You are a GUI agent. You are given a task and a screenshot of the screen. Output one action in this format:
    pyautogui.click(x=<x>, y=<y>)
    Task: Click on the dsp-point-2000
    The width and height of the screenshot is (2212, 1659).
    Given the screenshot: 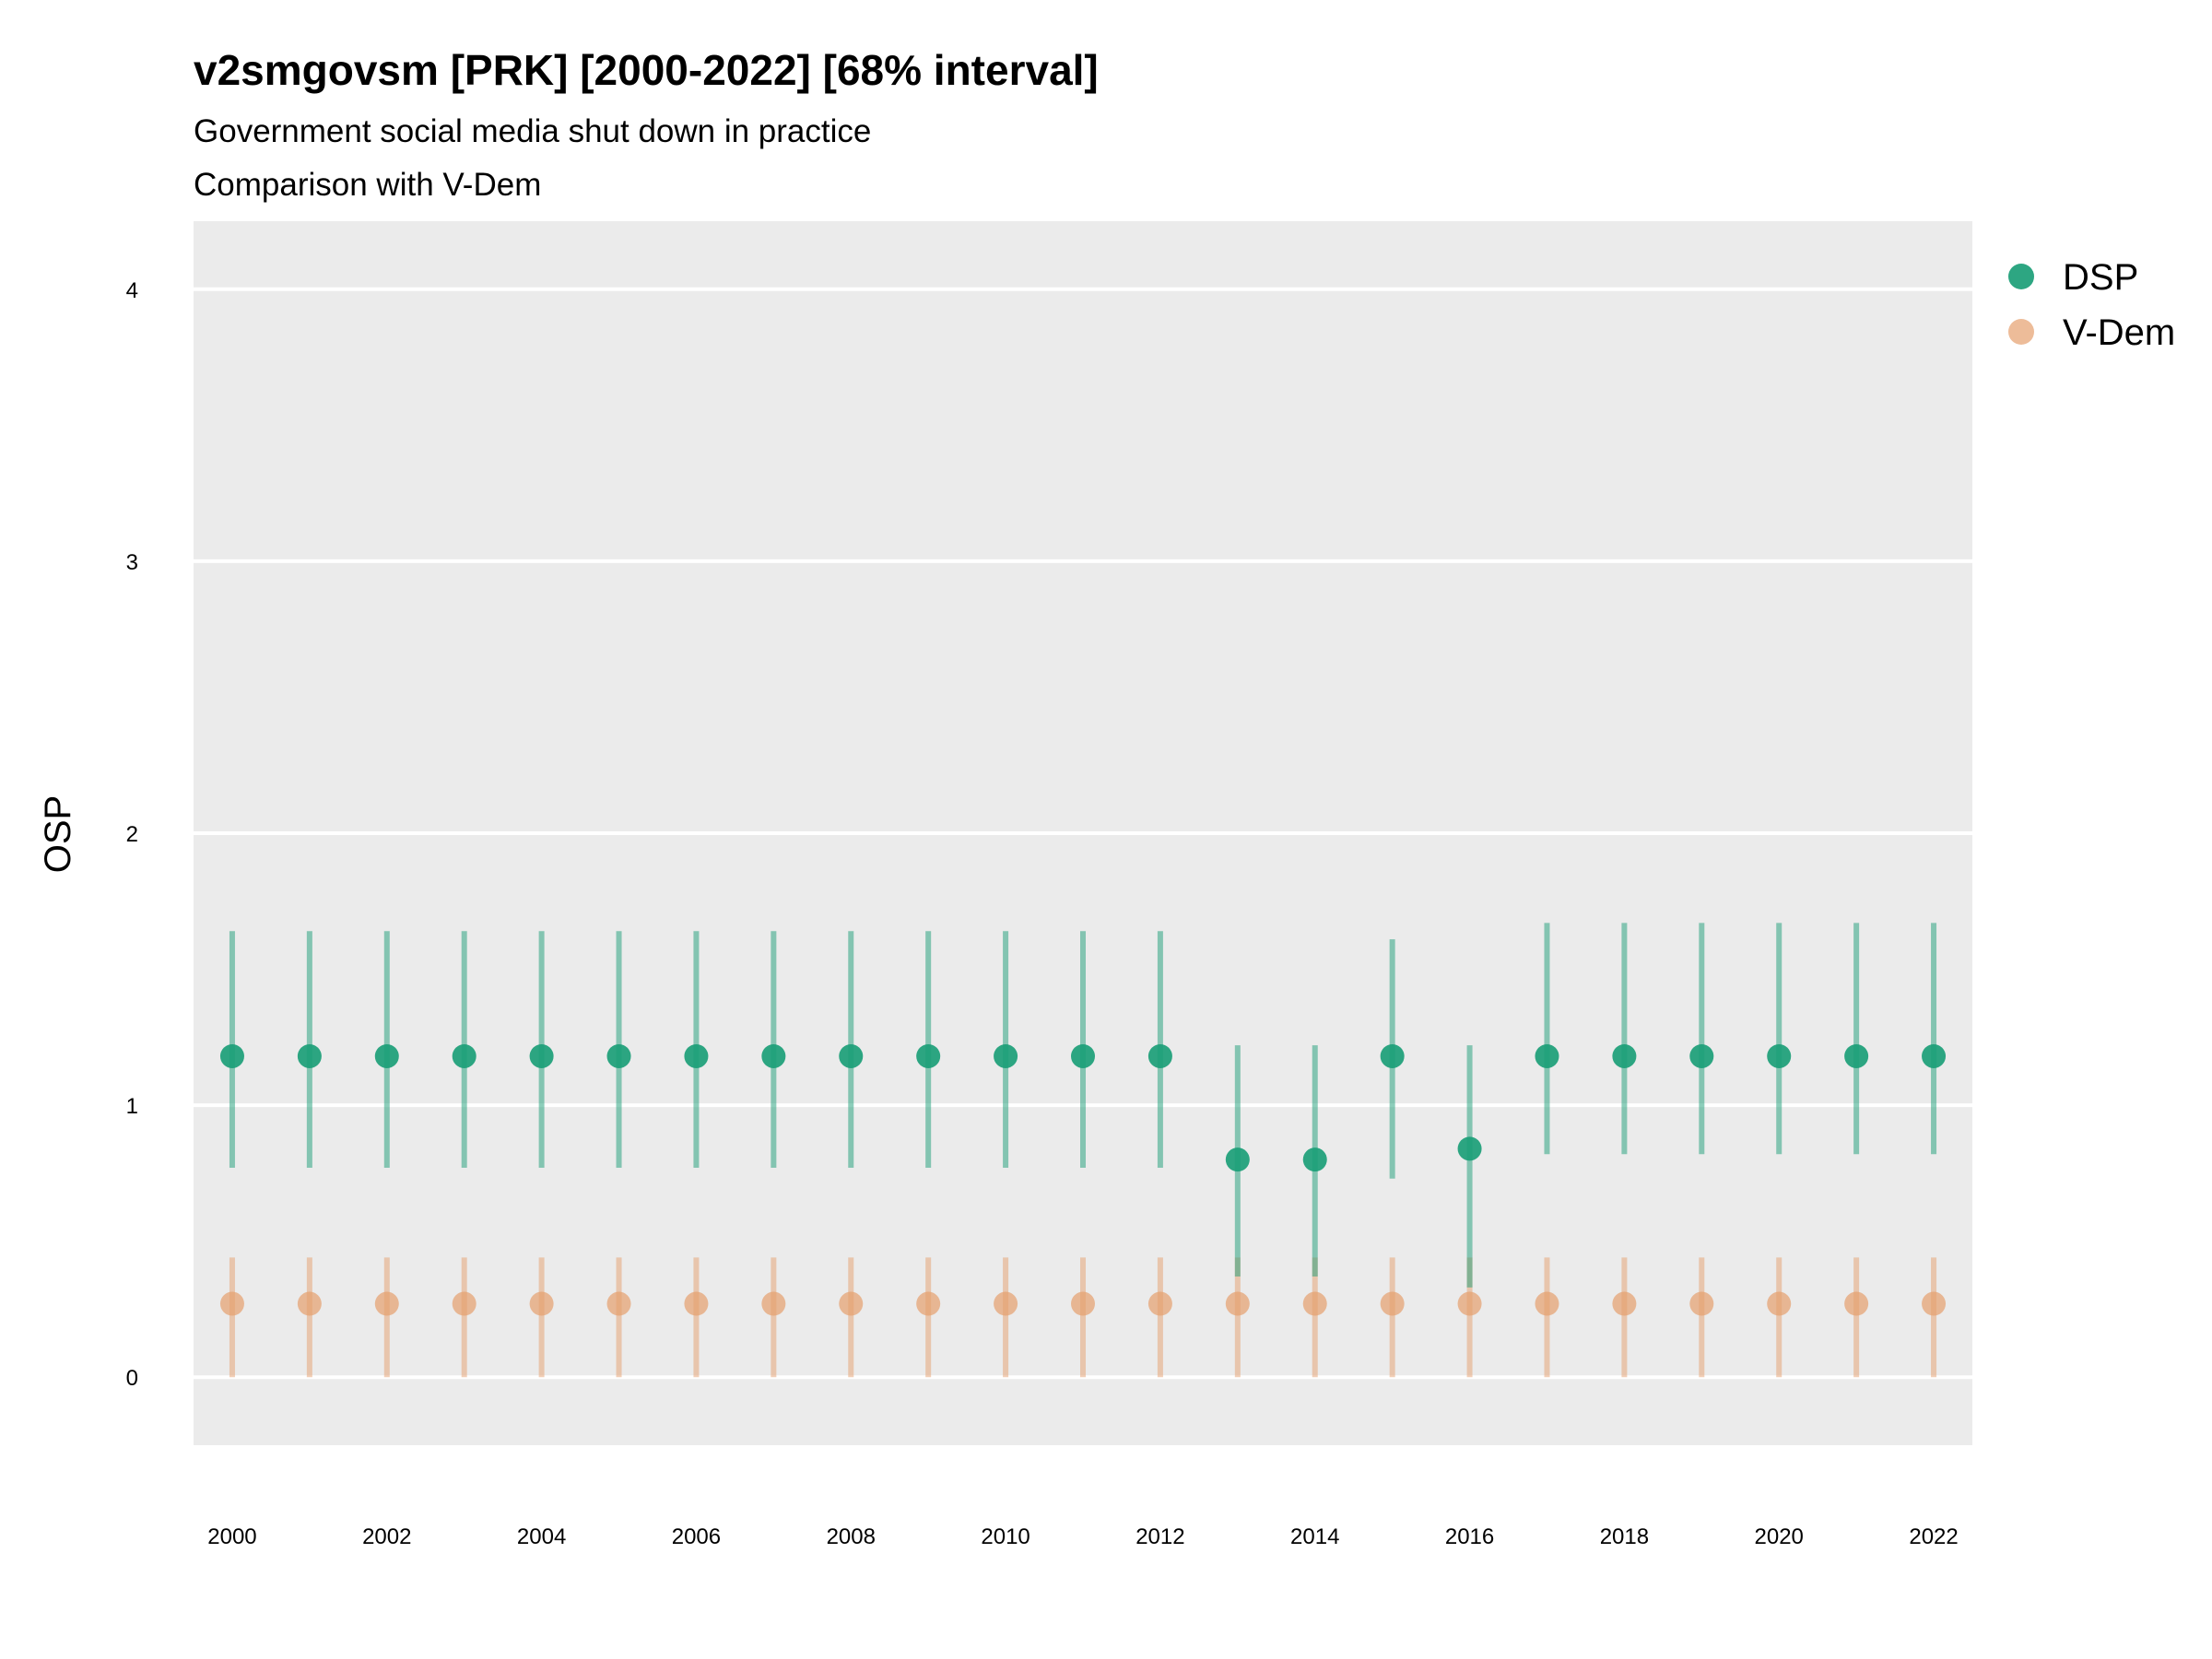 What is the action you would take?
    pyautogui.click(x=231, y=1055)
    